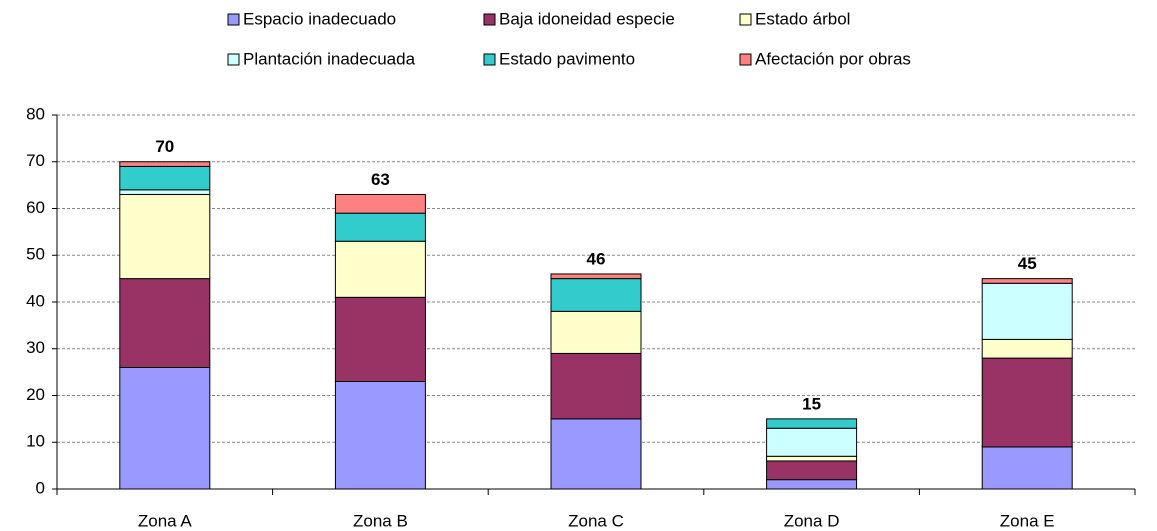 Image resolution: width=1157 pixels, height=531 pixels. I want to click on y-tick-label: 50, so click(35, 254).